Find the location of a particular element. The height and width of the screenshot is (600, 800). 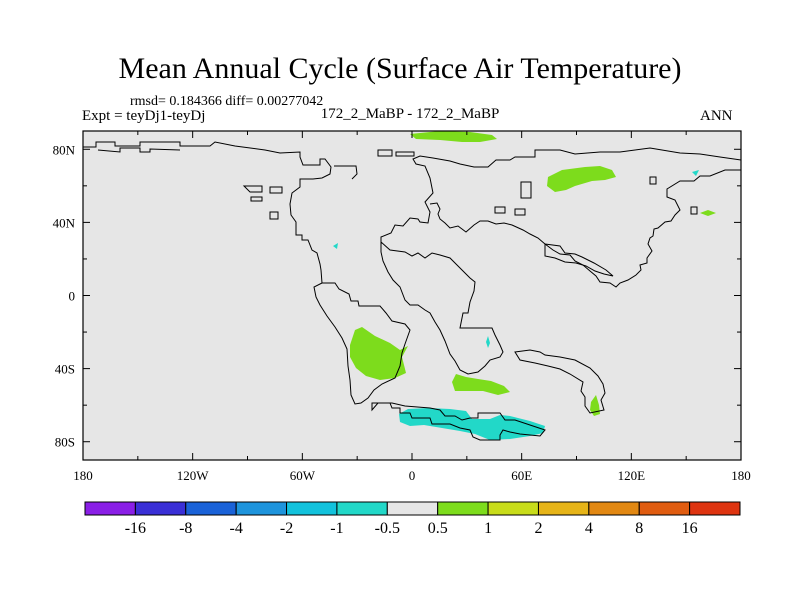

anomaly-southern-africa-ocean is located at coordinates (481, 384).